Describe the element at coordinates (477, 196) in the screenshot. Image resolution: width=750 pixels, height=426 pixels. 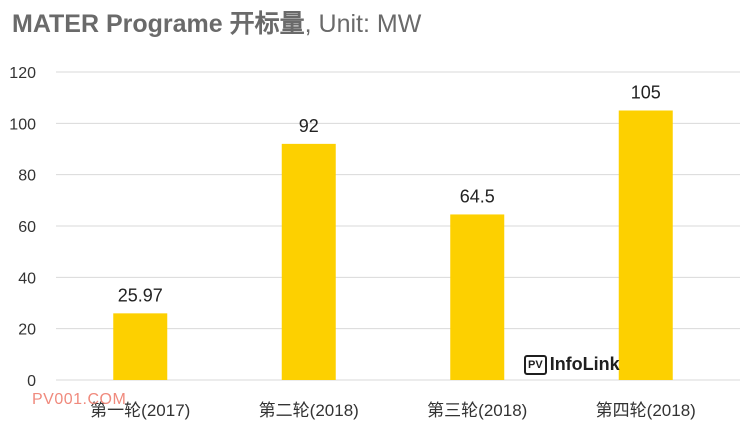
I see `data-label-3: 64.5` at that location.